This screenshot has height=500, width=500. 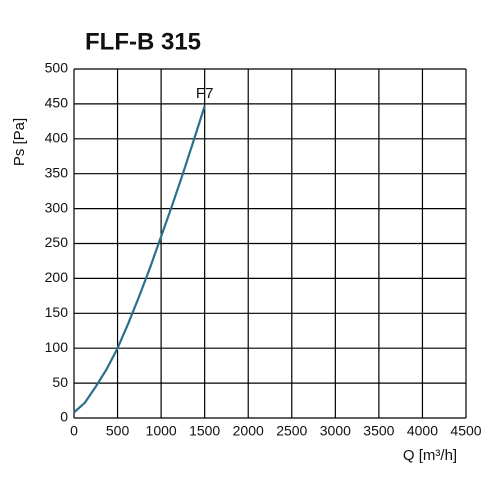 I want to click on y-tick-label: 350, so click(x=57, y=172).